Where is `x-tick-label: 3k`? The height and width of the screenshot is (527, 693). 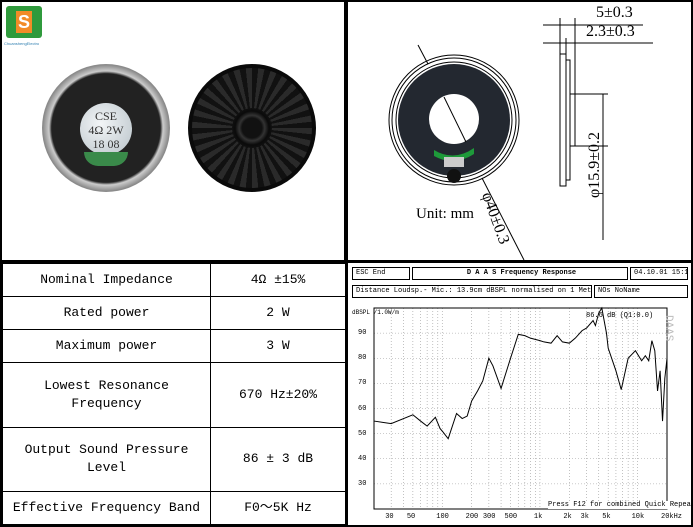 x-tick-label: 3k is located at coordinates (584, 517).